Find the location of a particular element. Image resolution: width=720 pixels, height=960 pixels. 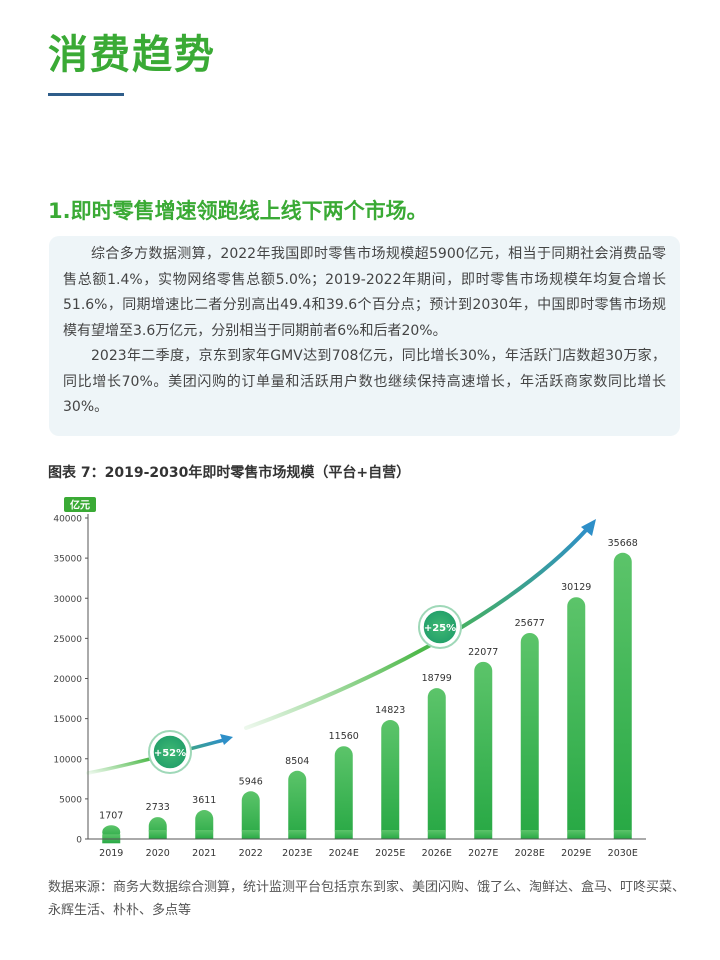

y-axis: 0 5000 10000 15000 20000 25000 30000 35000 40000 is located at coordinates (71, 680).